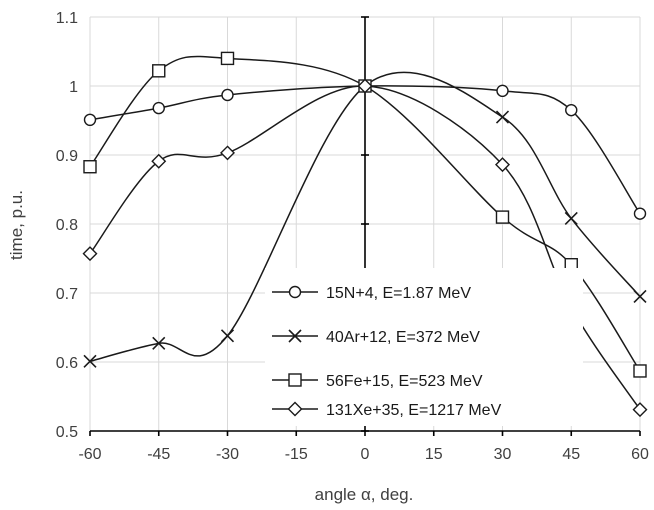 The height and width of the screenshot is (510, 654). I want to click on x-tick-label: 30, so click(503, 454).